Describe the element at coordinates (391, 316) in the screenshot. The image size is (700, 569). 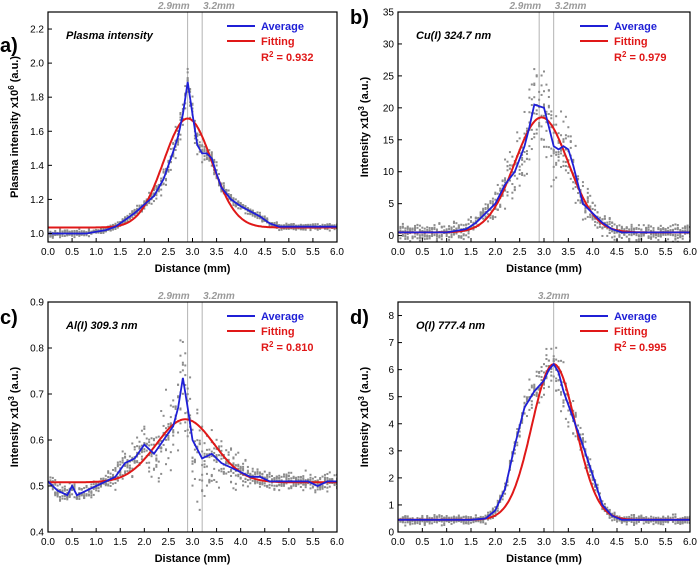
I see `y-tick-label: 8` at that location.